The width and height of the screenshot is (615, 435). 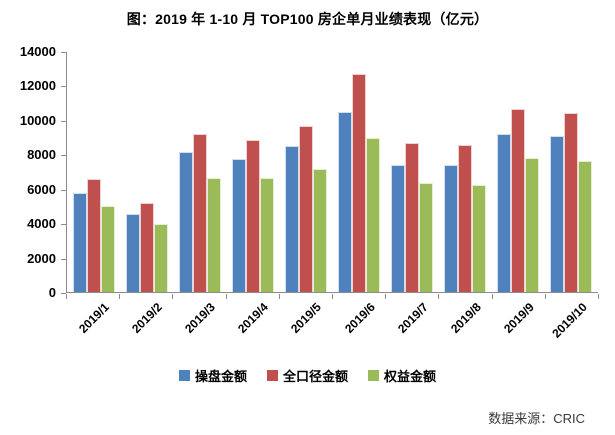 I want to click on bar-权益金额-2019-2, so click(x=160, y=258).